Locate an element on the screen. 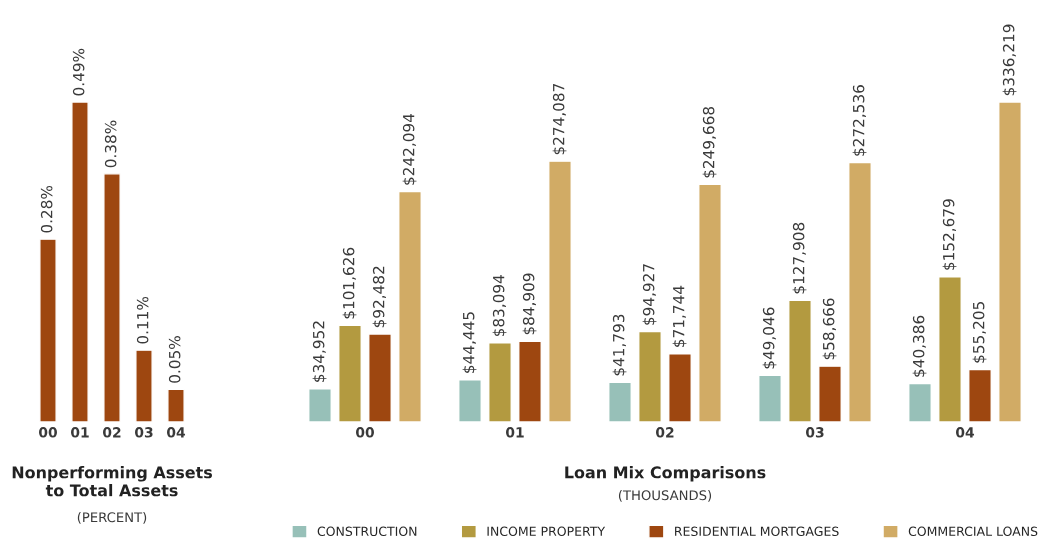 This screenshot has width=1045, height=556. legend-label: CONSTRUCTION is located at coordinates (367, 531).